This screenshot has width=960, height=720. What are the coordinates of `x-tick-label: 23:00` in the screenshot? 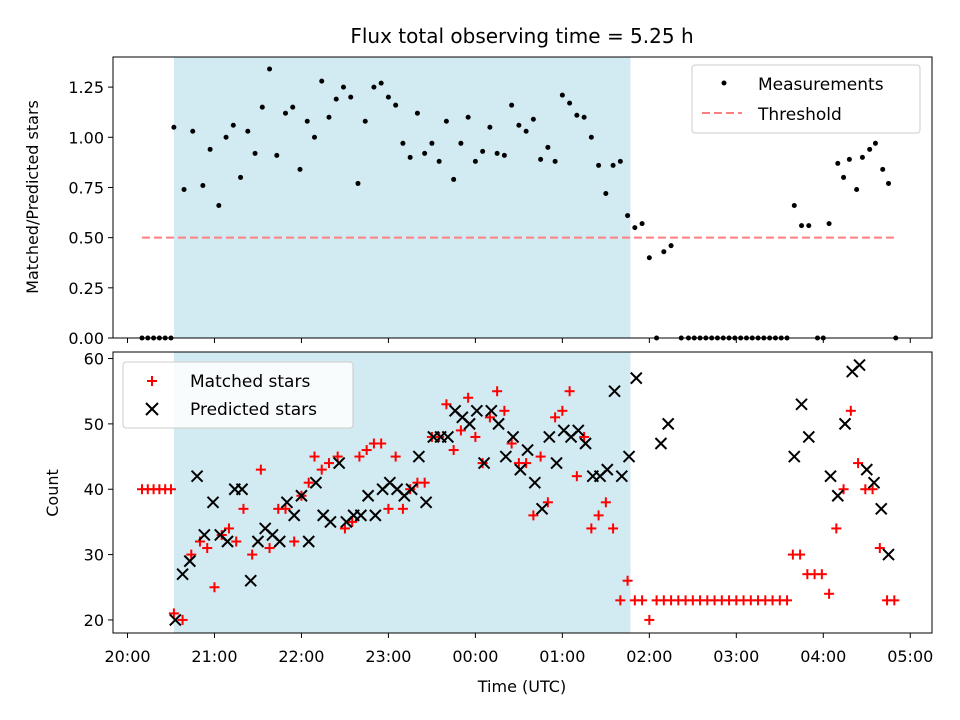 It's located at (388, 656).